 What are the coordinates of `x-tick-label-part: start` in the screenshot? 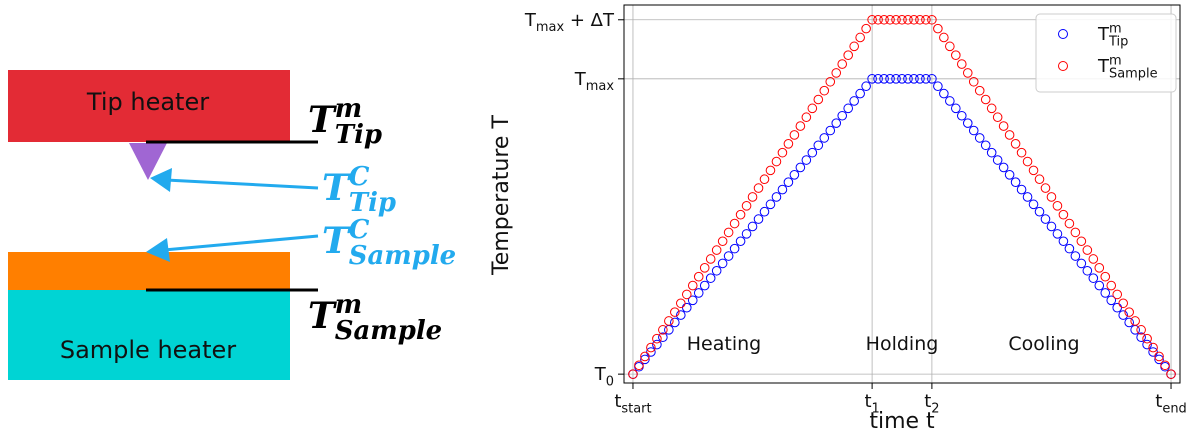 It's located at (636, 408).